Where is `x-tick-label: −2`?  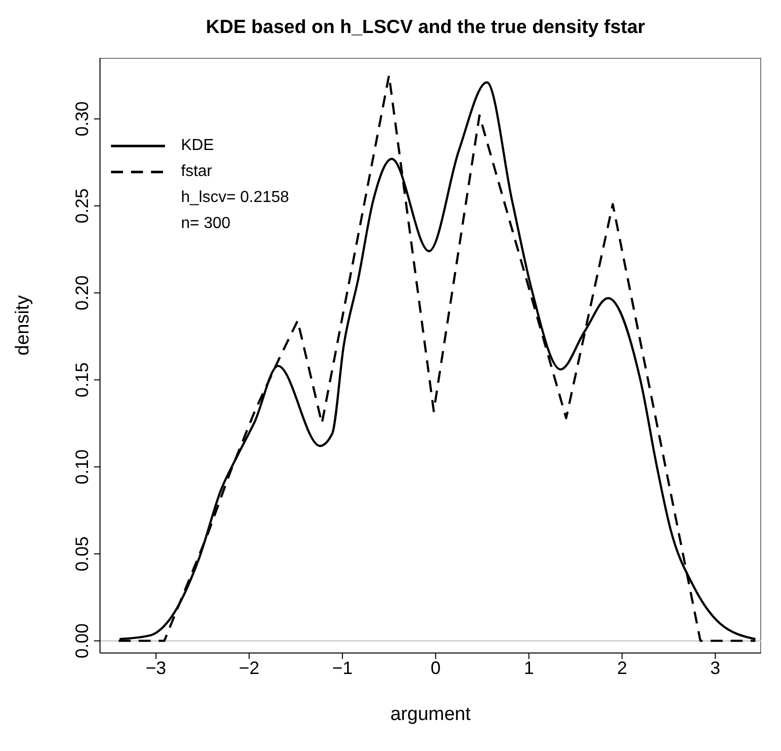 x-tick-label: −2 is located at coordinates (249, 668).